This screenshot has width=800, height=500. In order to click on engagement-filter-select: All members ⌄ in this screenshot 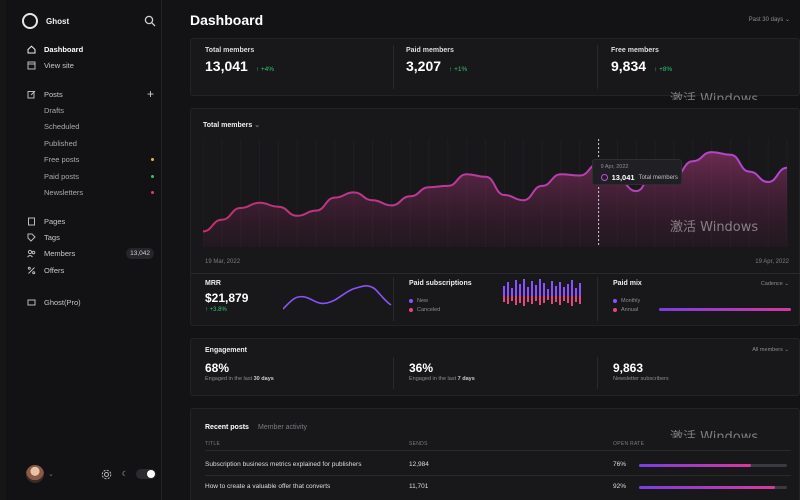, I will do `click(770, 350)`.